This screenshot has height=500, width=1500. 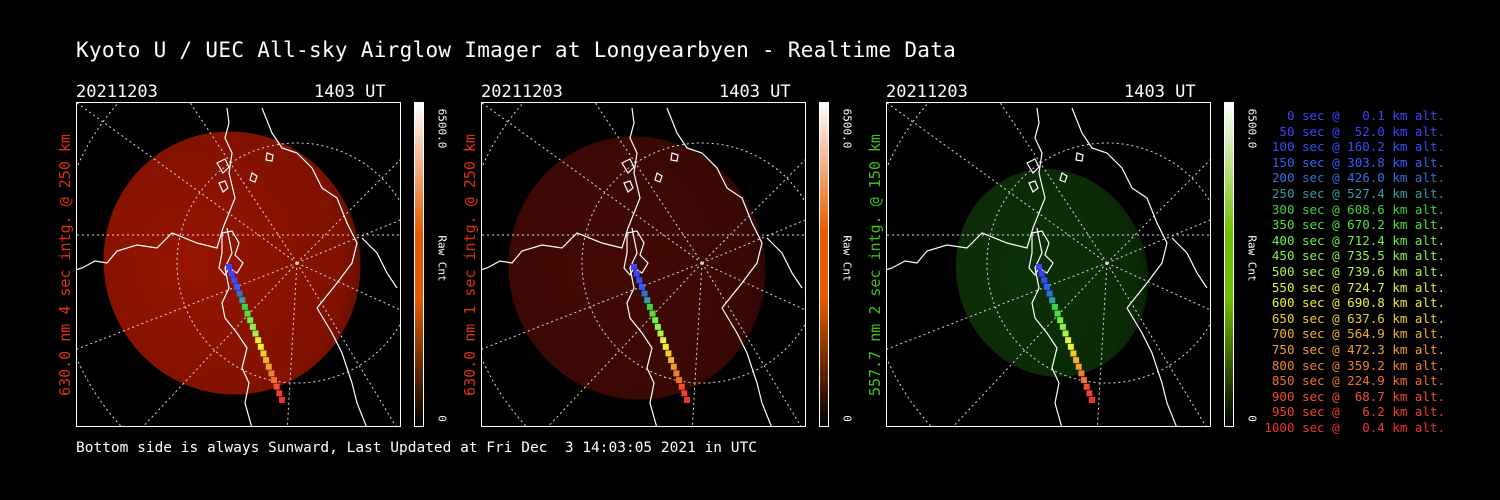 I want to click on panel-2-time: 1403 UT, so click(x=755, y=92).